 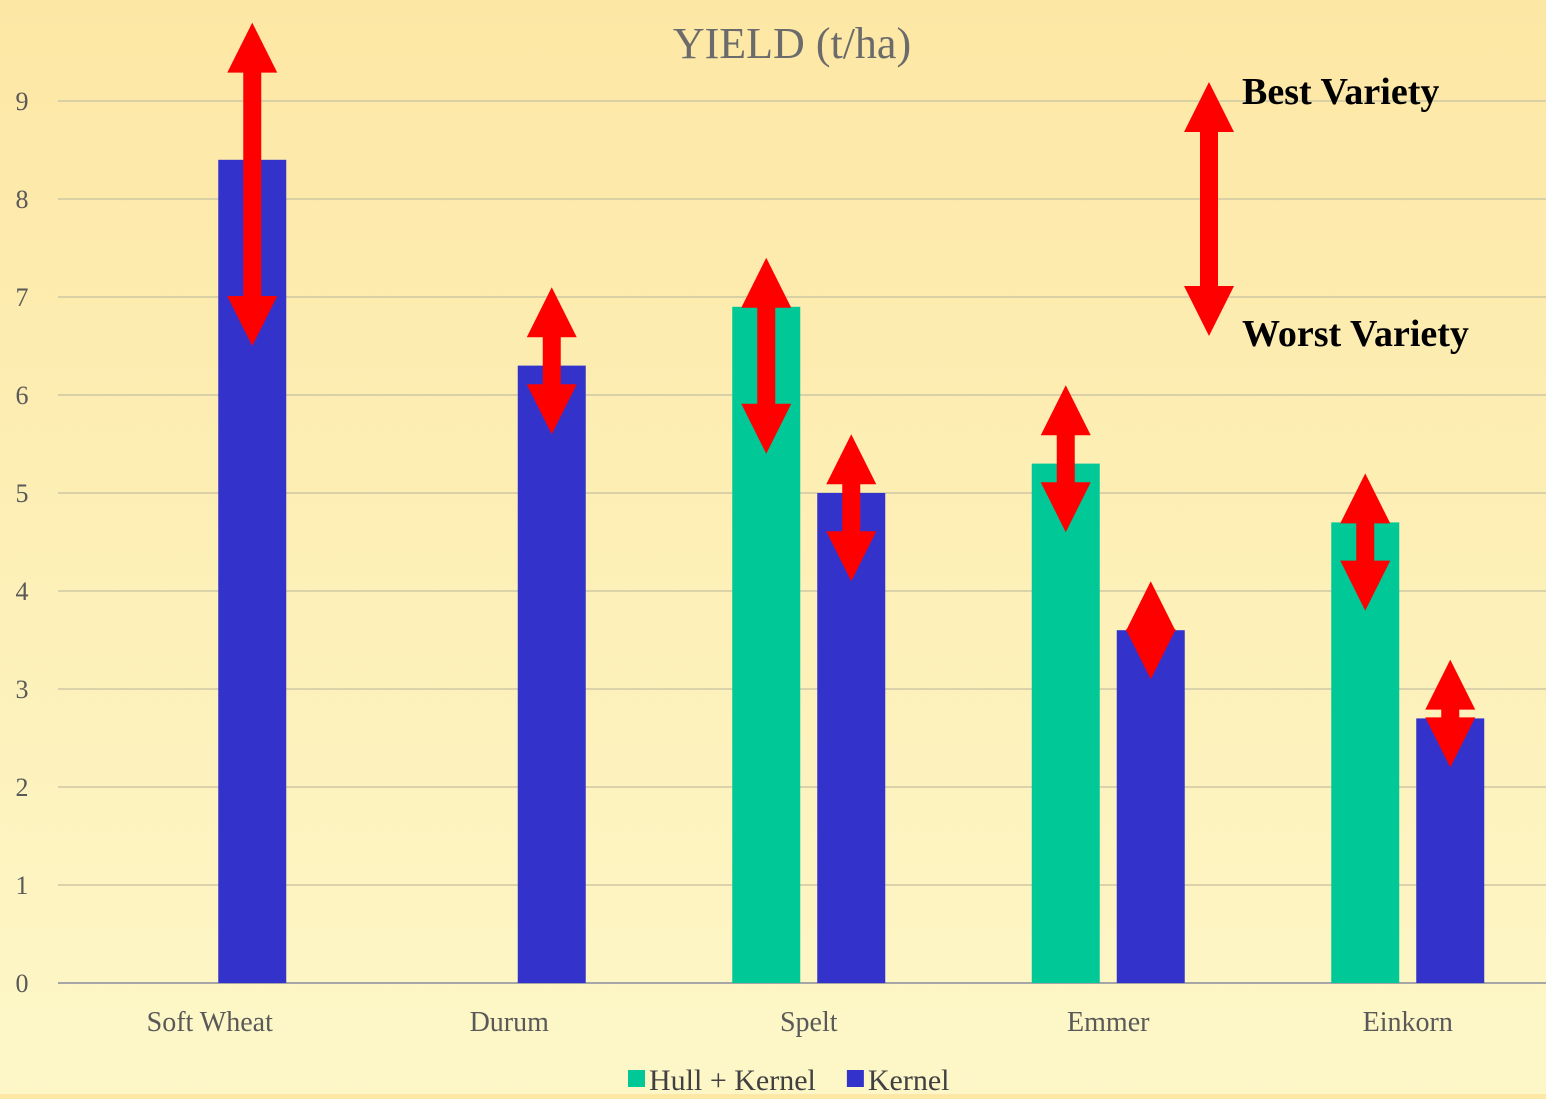 What do you see at coordinates (22, 493) in the screenshot?
I see `y-tick-label: 5` at bounding box center [22, 493].